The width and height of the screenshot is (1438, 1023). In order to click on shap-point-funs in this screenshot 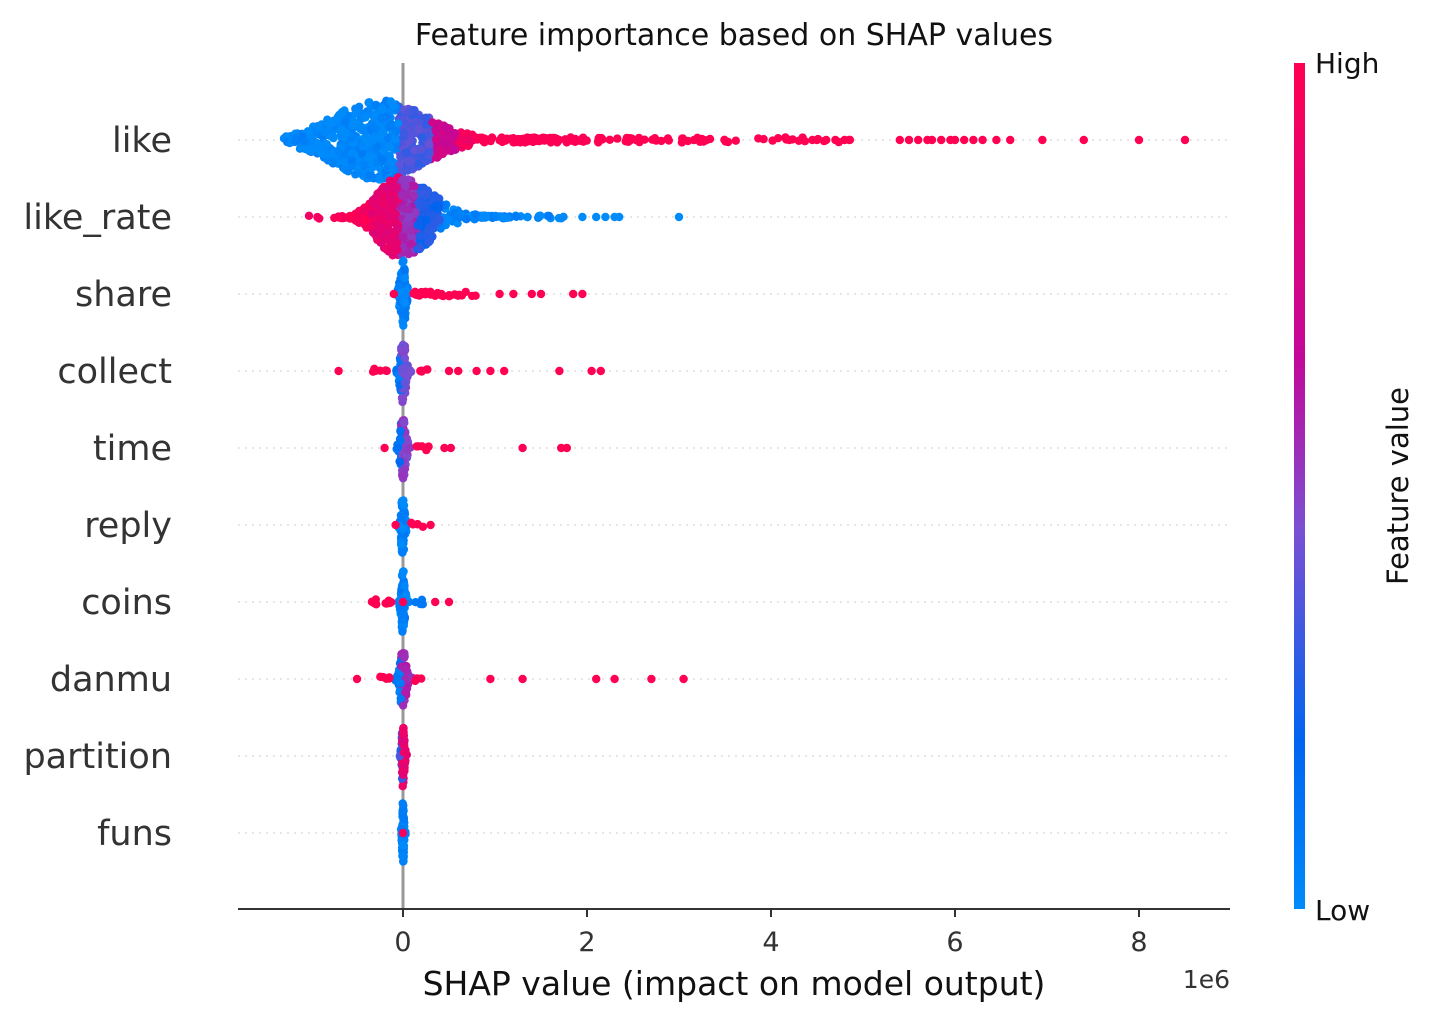, I will do `click(403, 855)`.